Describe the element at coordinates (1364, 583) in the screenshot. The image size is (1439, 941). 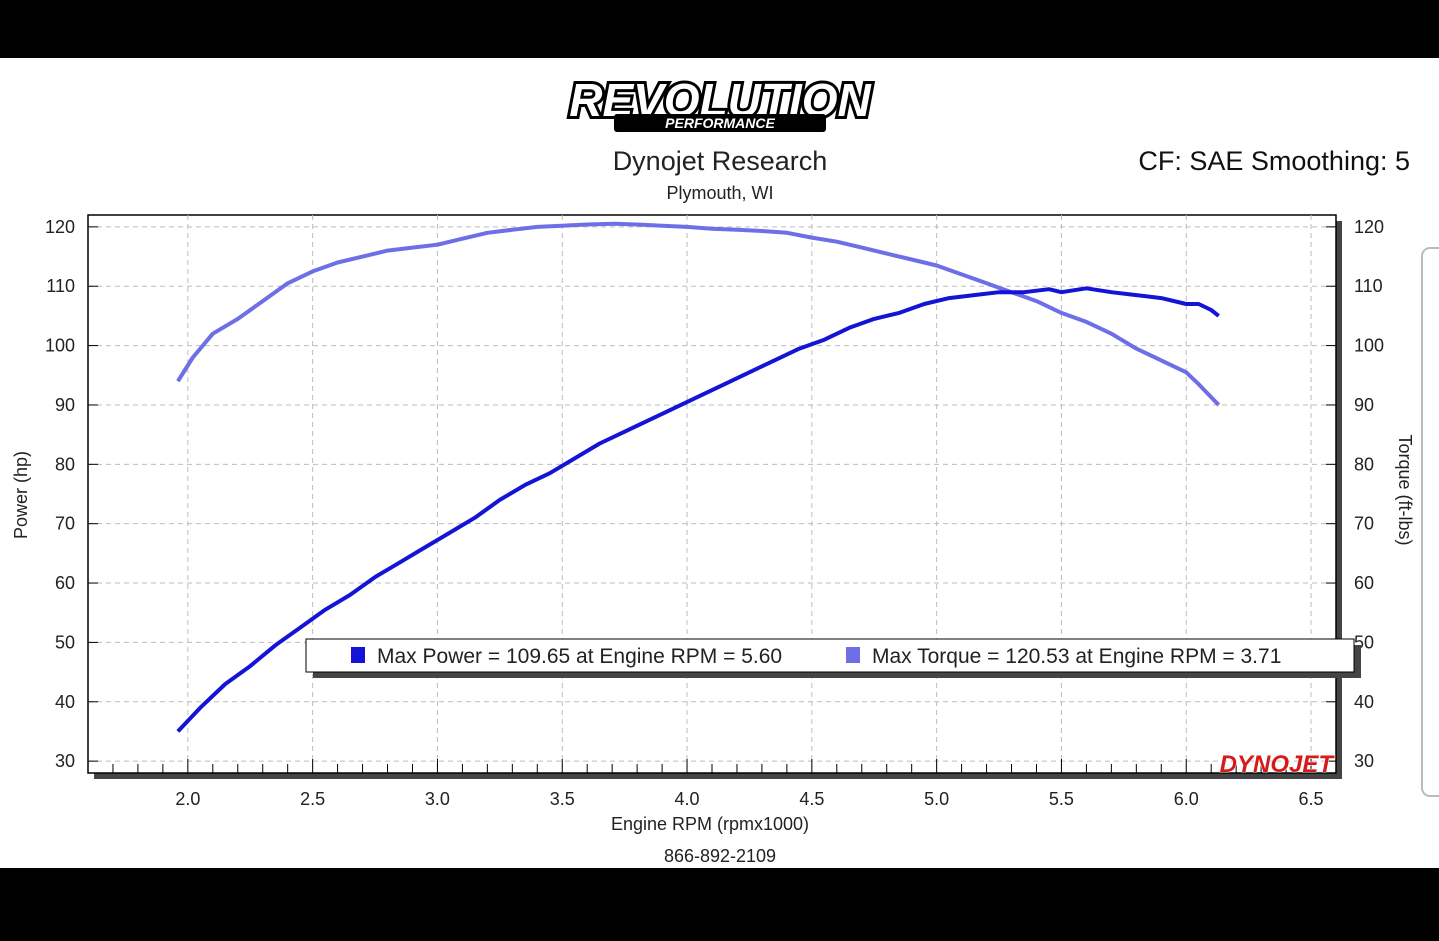
I see `y-tick-label-right: 60` at that location.